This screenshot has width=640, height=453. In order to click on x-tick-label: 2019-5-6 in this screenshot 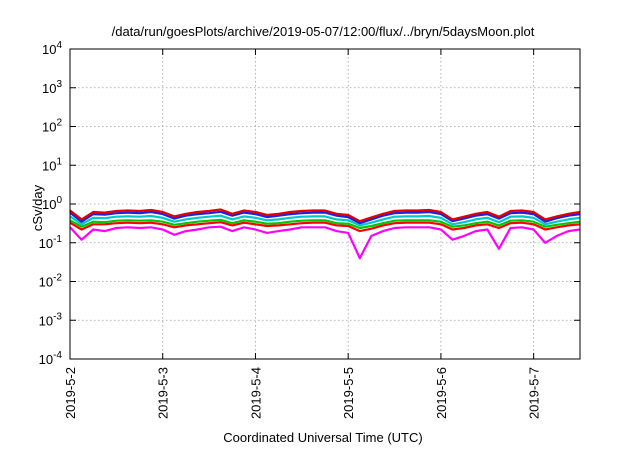, I will do `click(441, 393)`.